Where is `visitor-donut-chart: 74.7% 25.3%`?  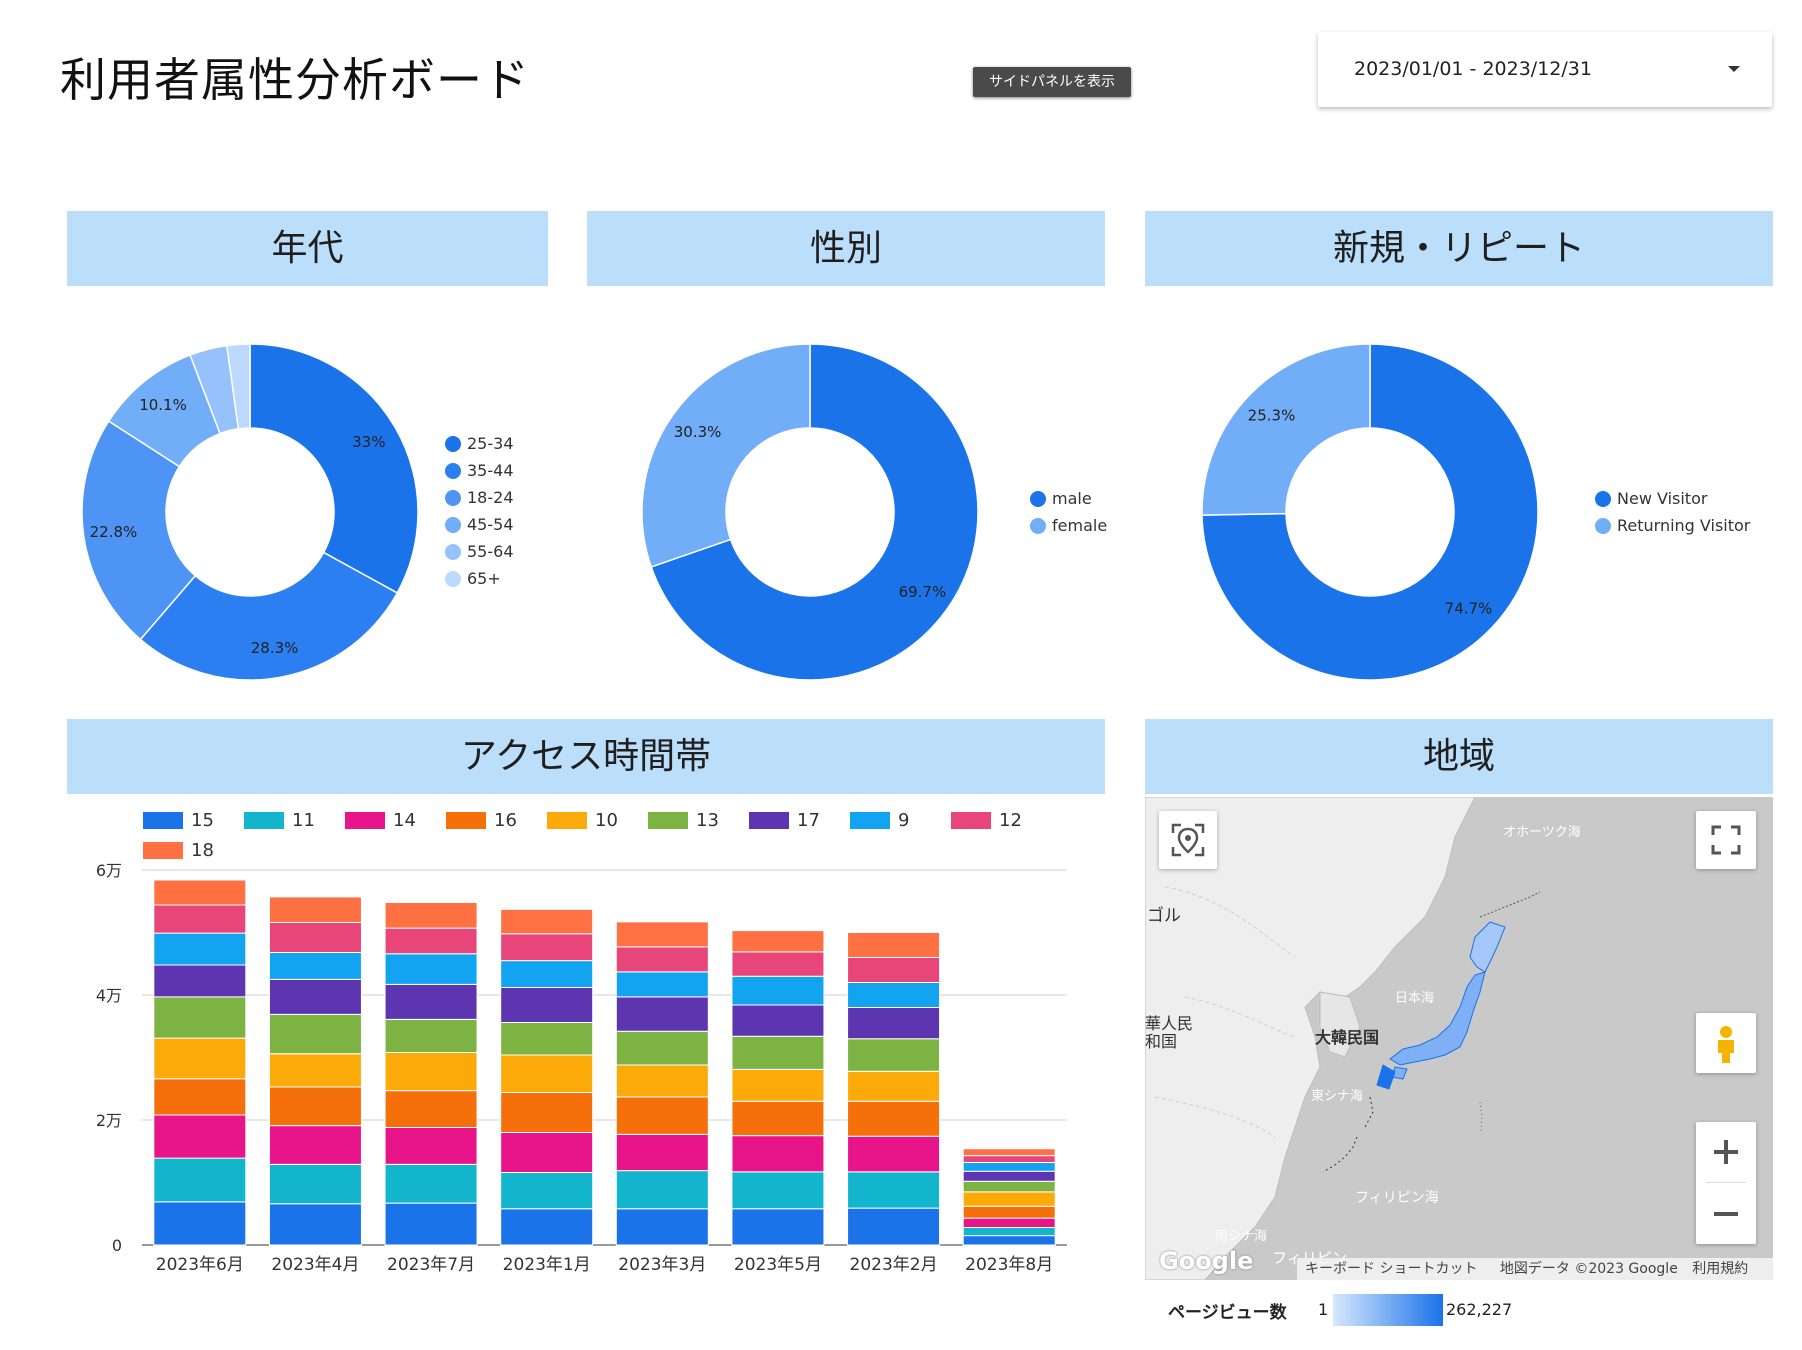 visitor-donut-chart: 74.7% 25.3% is located at coordinates (1400, 505).